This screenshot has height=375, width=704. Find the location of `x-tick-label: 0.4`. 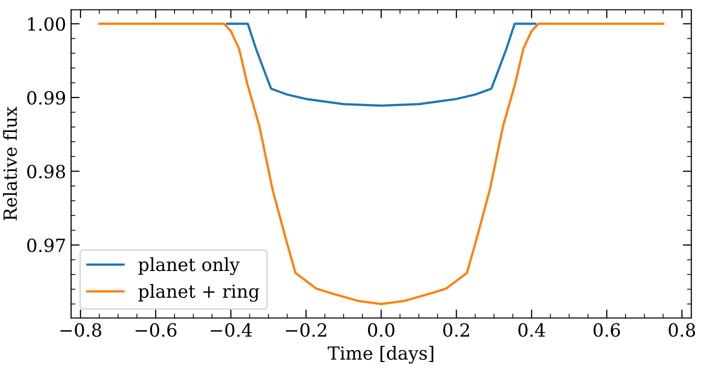

x-tick-label: 0.4 is located at coordinates (532, 330).